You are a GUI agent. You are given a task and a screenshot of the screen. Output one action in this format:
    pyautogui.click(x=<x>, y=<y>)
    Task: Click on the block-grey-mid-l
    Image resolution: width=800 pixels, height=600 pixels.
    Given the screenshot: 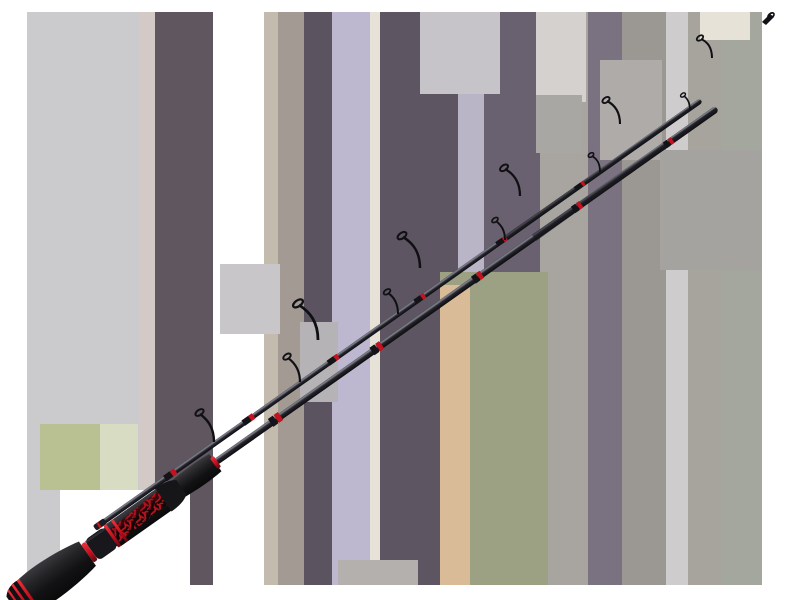 What is the action you would take?
    pyautogui.click(x=250, y=299)
    